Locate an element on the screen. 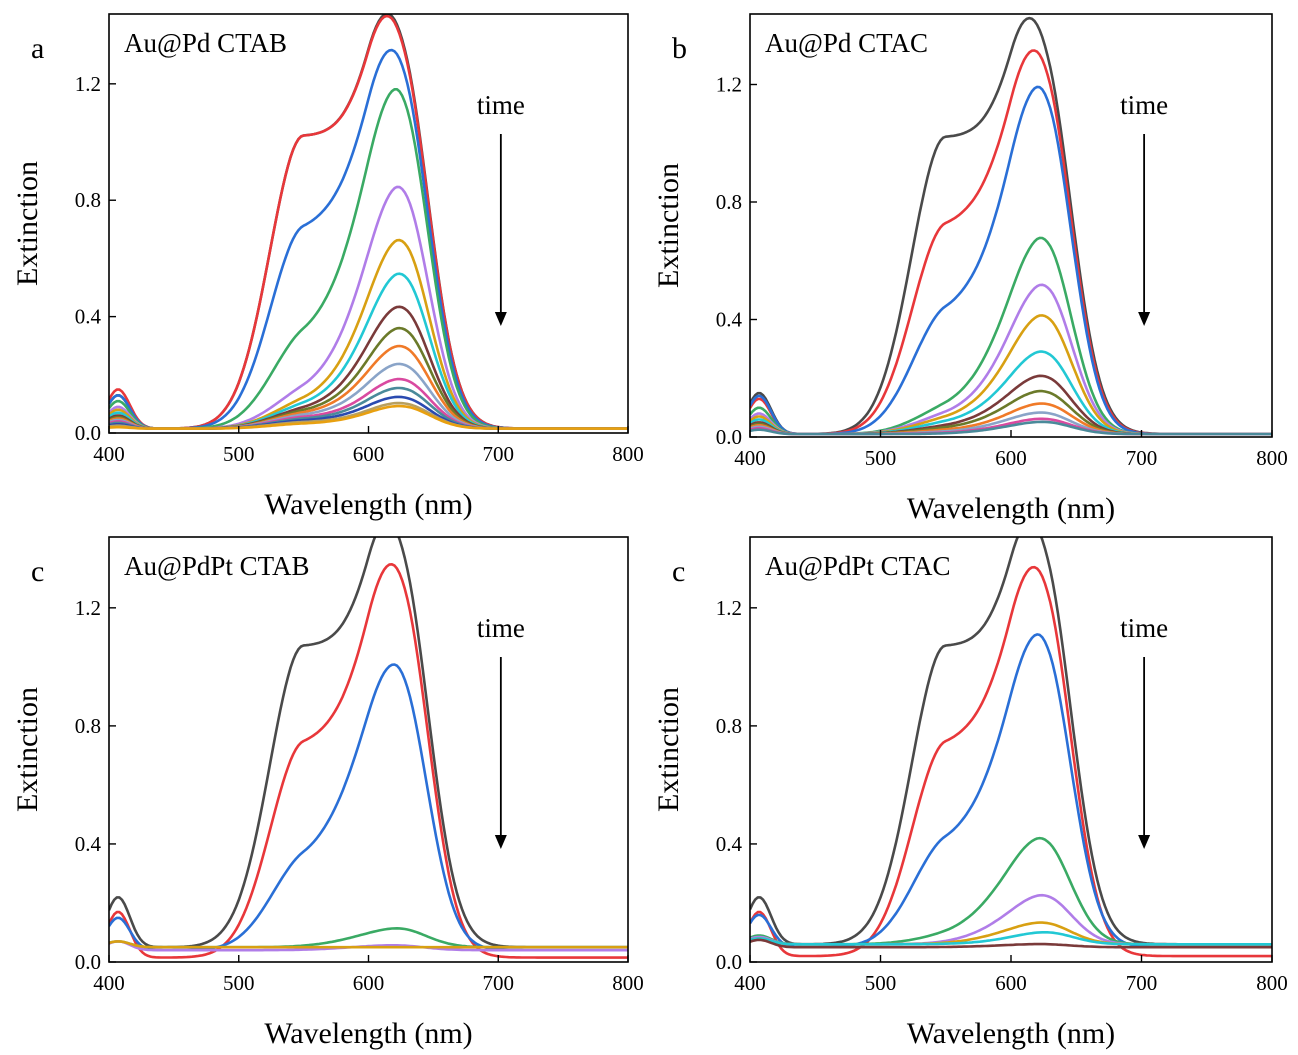 The width and height of the screenshot is (1298, 1055). panel-title: Au@Pd CTAC is located at coordinates (846, 43).